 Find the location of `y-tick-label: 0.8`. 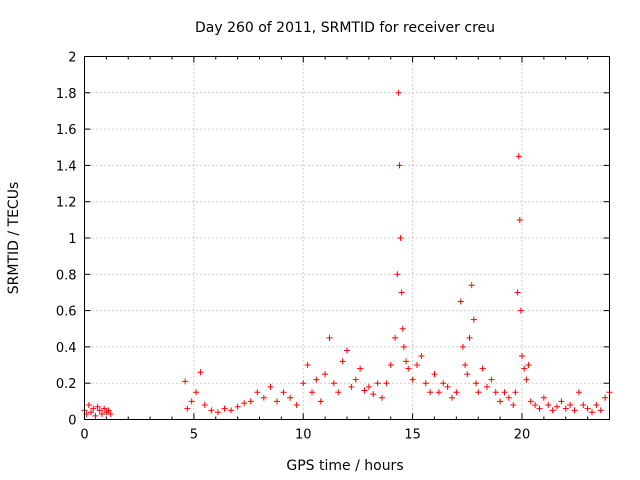

y-tick-label: 0.8 is located at coordinates (66, 275).